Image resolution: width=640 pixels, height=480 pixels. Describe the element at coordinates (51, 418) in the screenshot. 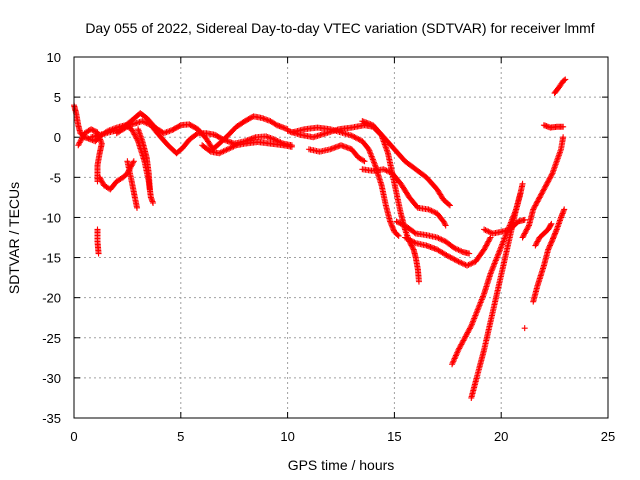

I see `y-tick-label: -35` at that location.